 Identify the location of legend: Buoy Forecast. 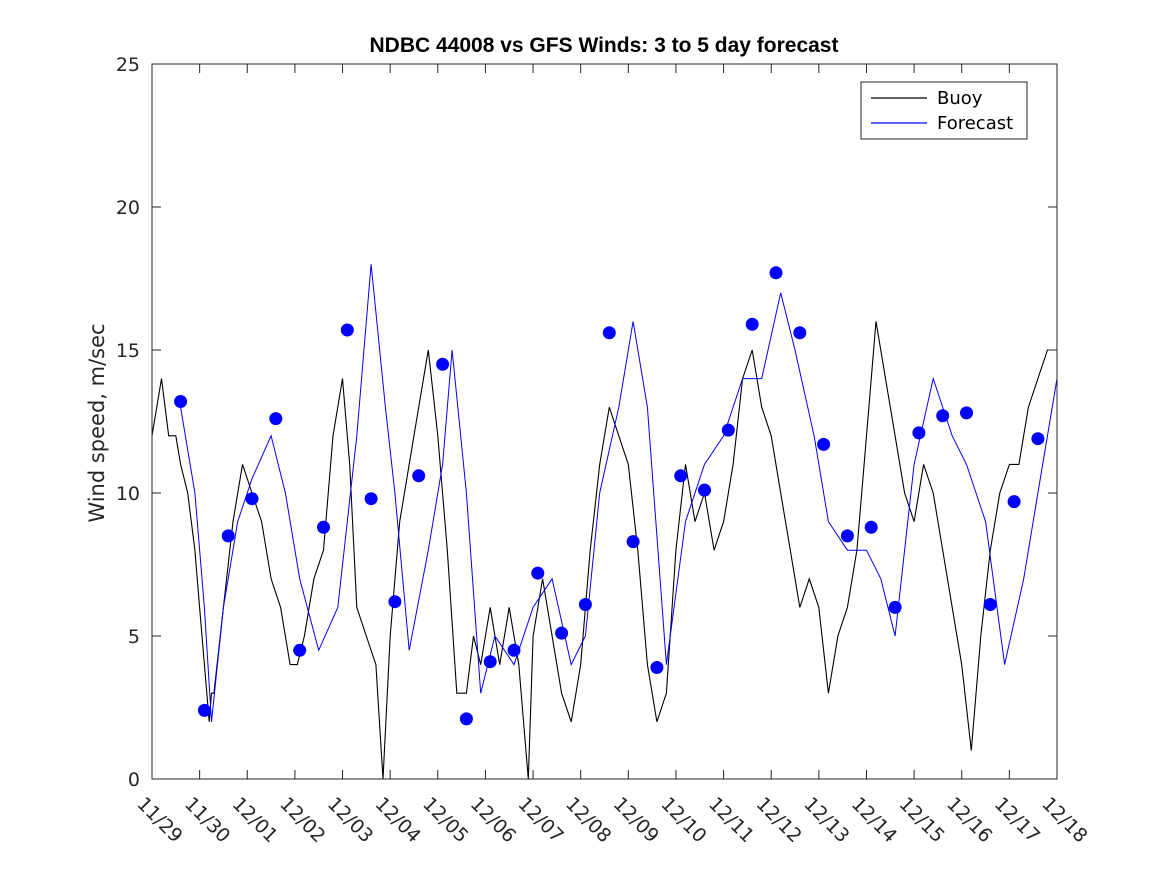
(944, 110).